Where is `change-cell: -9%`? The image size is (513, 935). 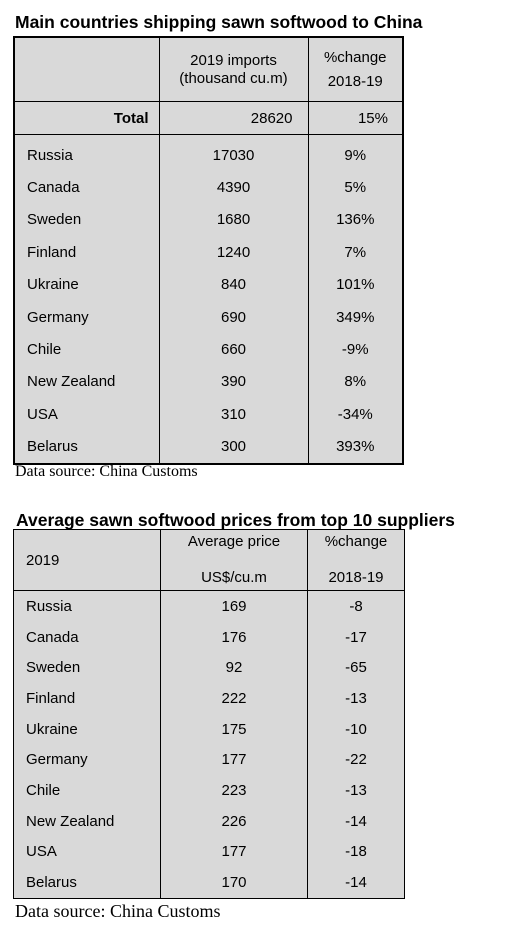
change-cell: -9% is located at coordinates (355, 349).